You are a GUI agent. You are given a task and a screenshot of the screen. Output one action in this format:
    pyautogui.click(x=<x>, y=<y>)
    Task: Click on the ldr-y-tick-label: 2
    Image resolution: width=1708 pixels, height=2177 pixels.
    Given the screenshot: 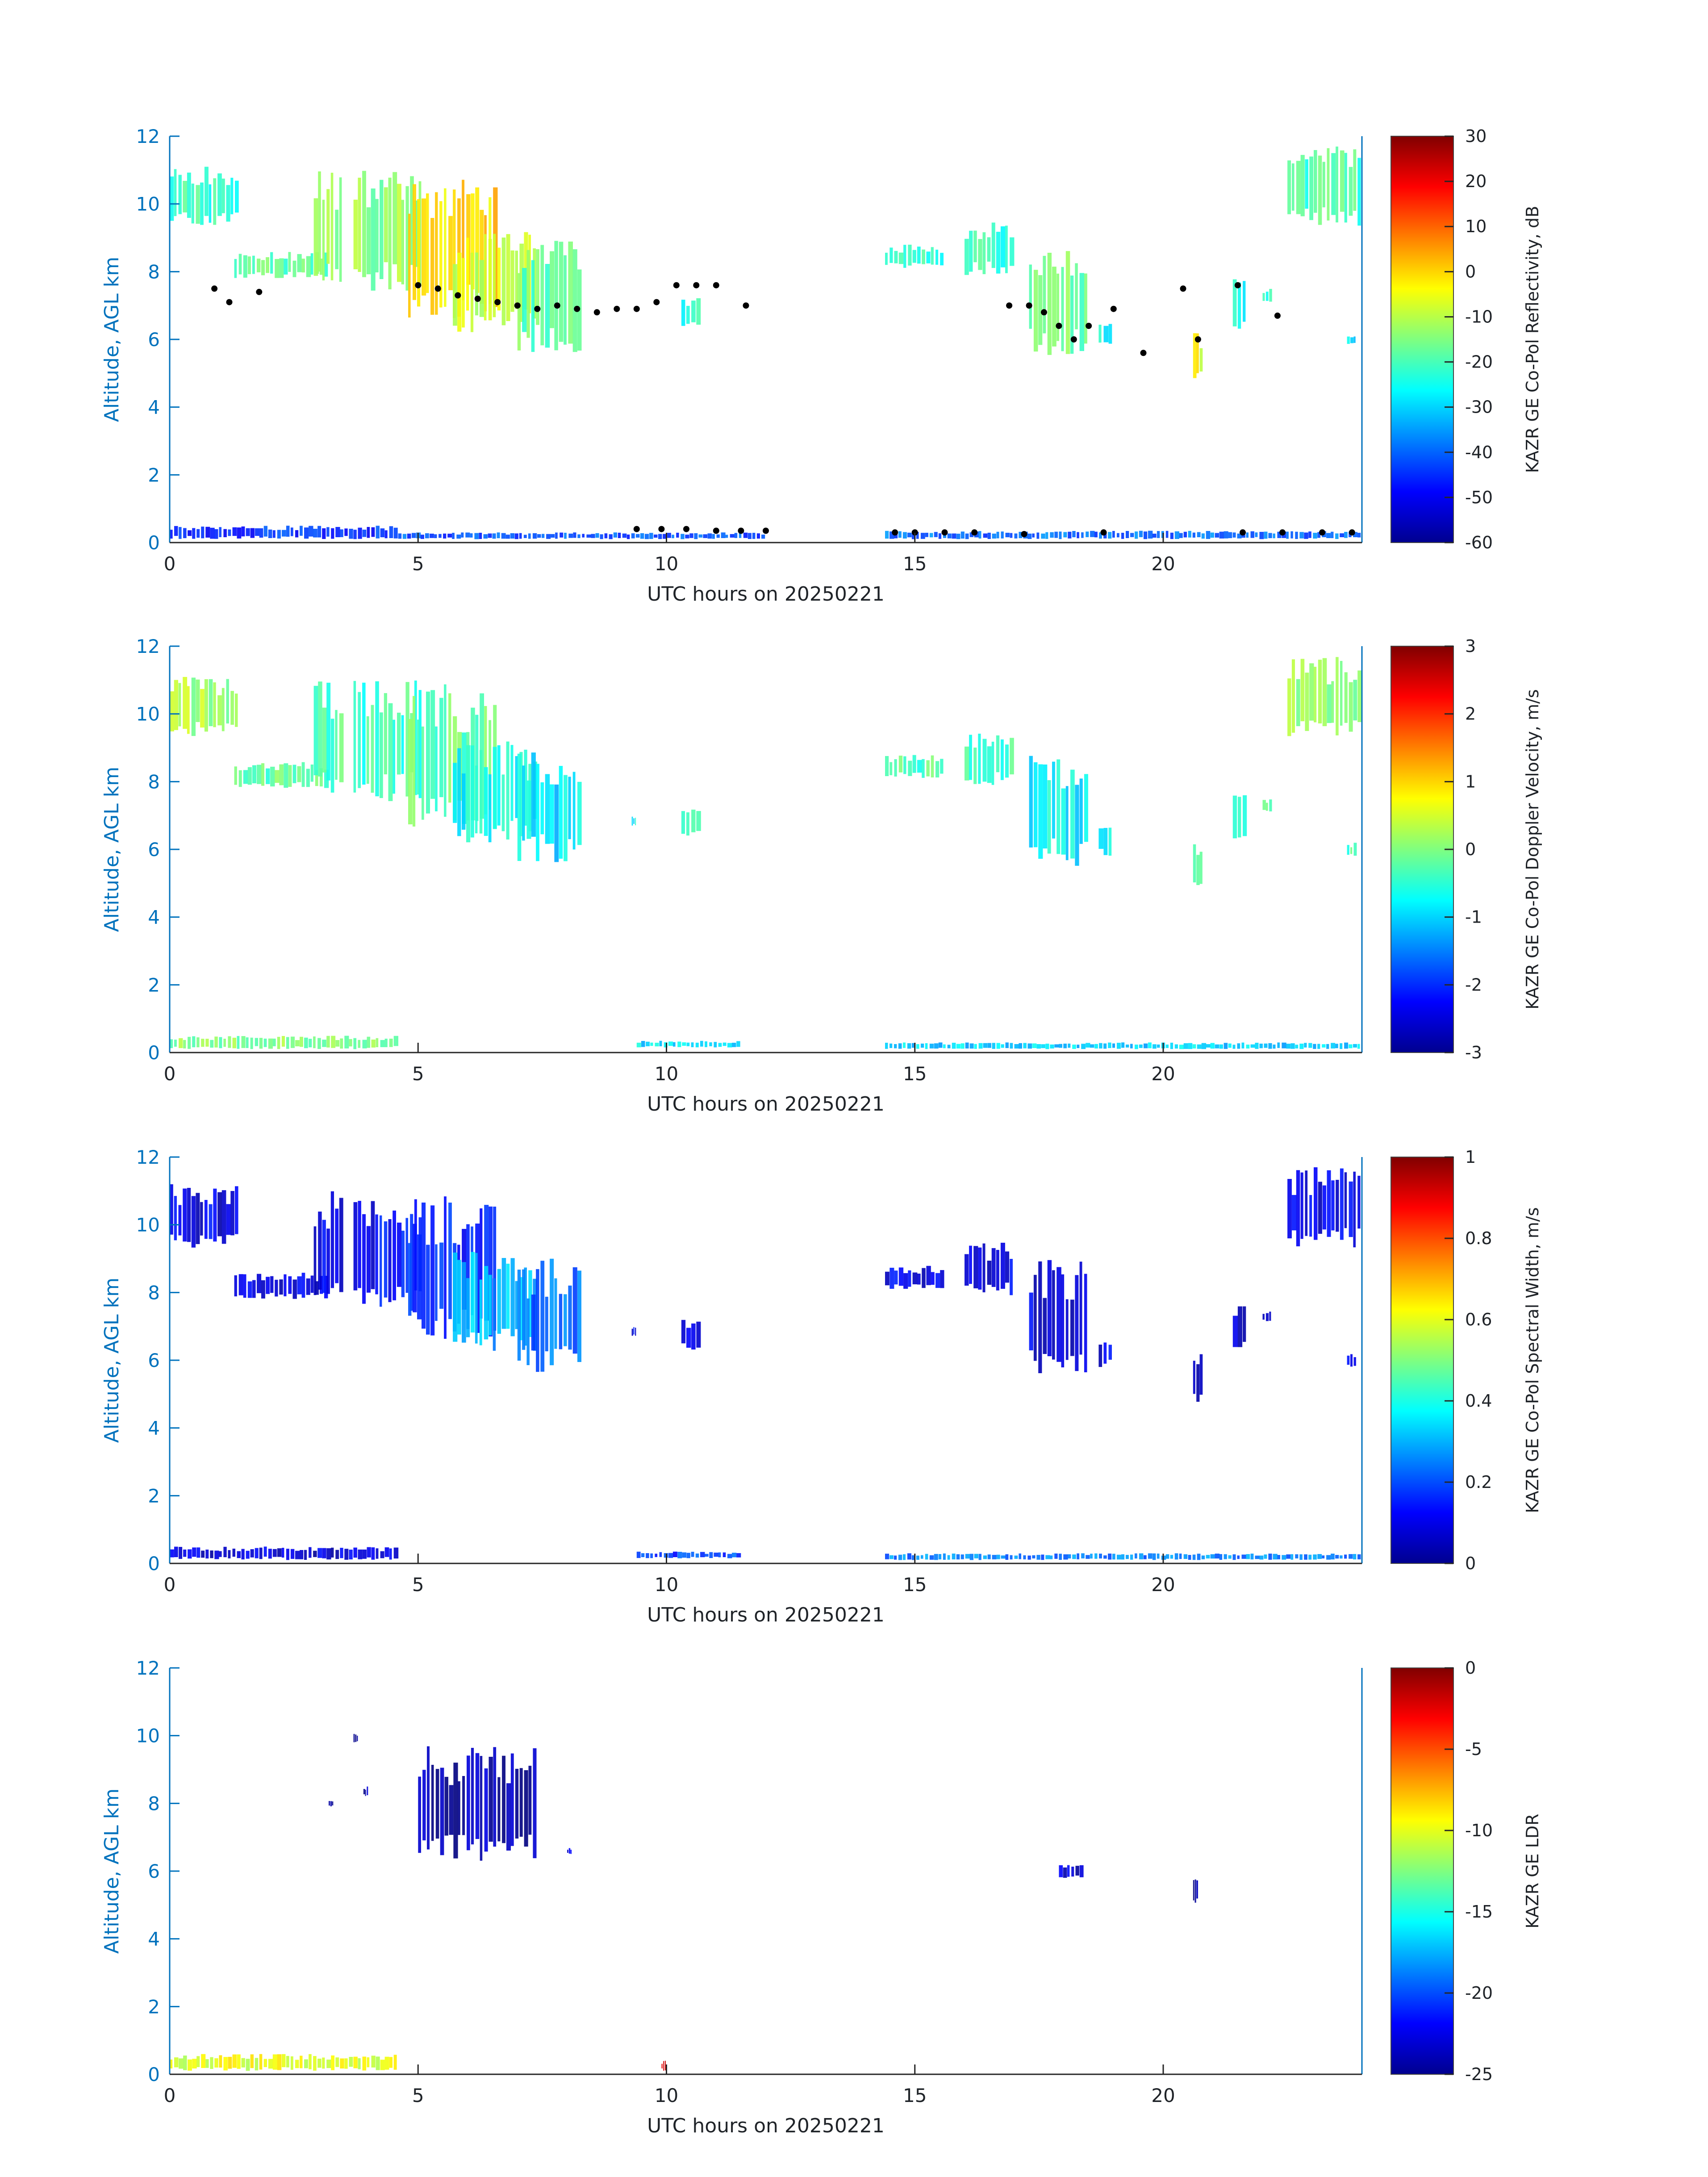 What is the action you would take?
    pyautogui.click(x=154, y=2007)
    